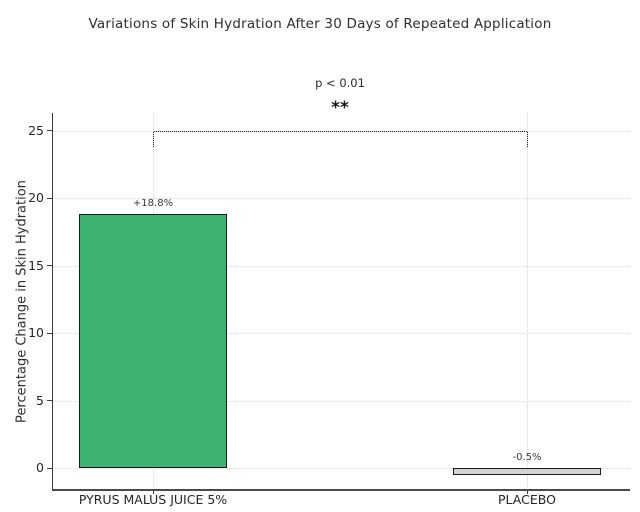  What do you see at coordinates (53, 301) in the screenshot?
I see `y-axis-line` at bounding box center [53, 301].